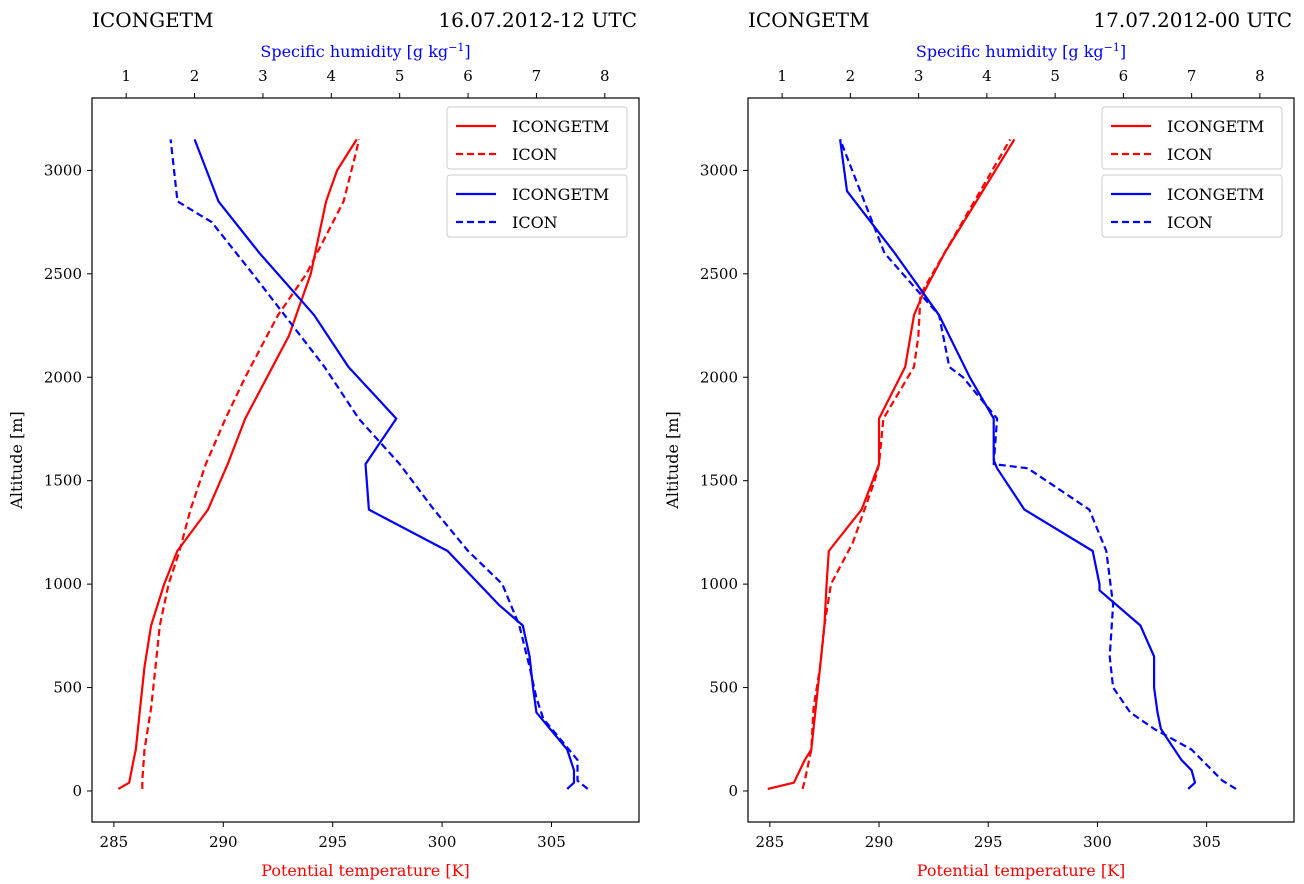 The image size is (1304, 884). Describe the element at coordinates (1192, 20) in the screenshot. I see `chart-title-right: 17.07.2012-00 UTC` at that location.